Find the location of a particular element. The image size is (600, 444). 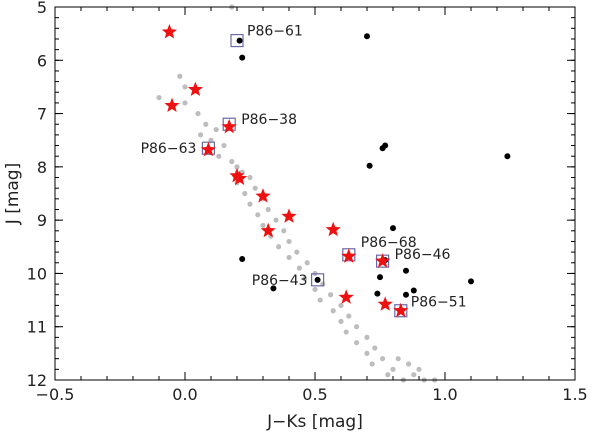

annotation-label: P86−38 is located at coordinates (269, 120).